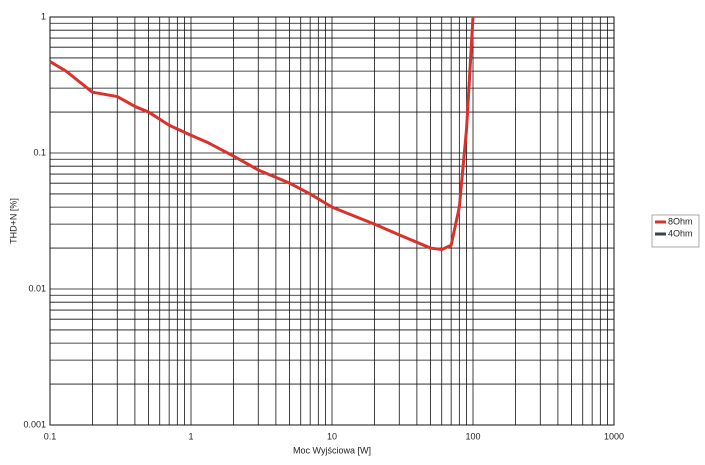 This screenshot has width=705, height=465. Describe the element at coordinates (332, 436) in the screenshot. I see `x-tick-label: 10` at that location.